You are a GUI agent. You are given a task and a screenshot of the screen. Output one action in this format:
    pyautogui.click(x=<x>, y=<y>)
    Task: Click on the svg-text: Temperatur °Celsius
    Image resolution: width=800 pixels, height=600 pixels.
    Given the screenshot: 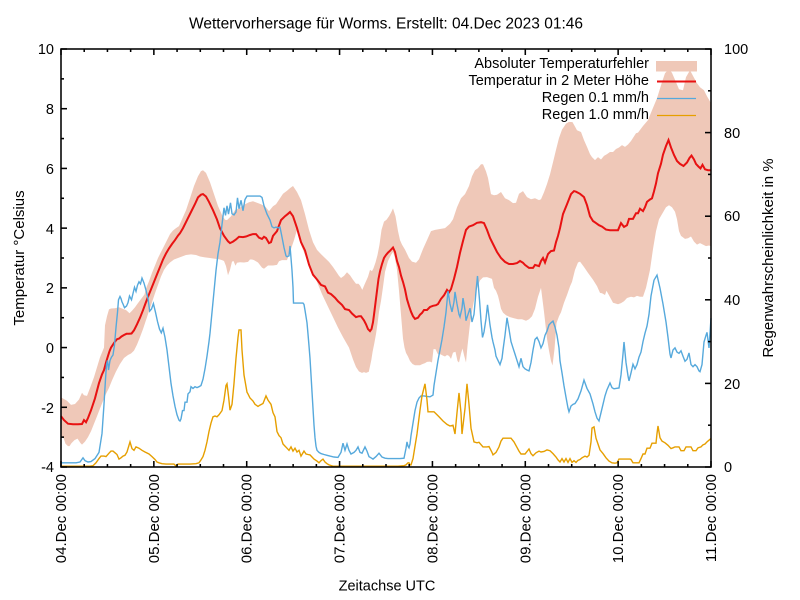 What is the action you would take?
    pyautogui.click(x=19, y=257)
    